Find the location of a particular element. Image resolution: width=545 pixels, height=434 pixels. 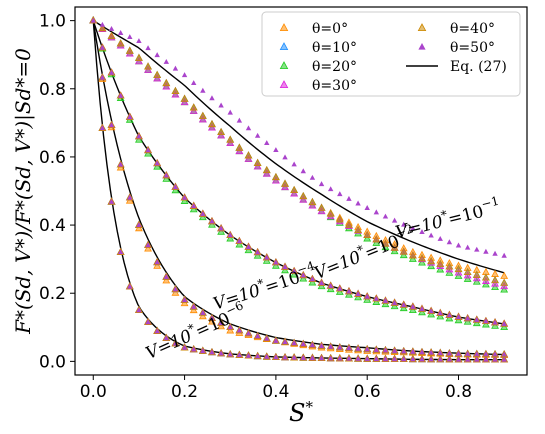

legend-swatch-triangle is located at coordinates (284, 84).